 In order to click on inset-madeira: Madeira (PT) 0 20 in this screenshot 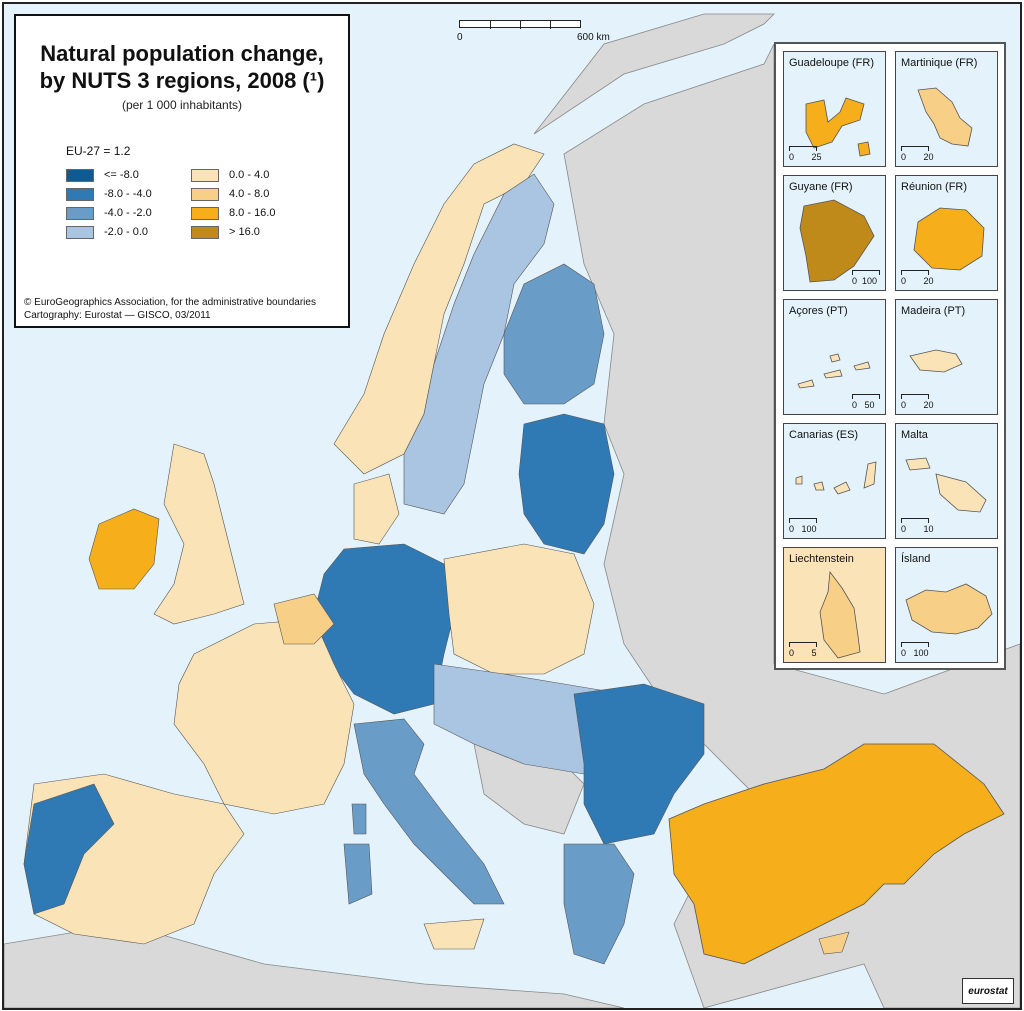, I will do `click(946, 357)`.